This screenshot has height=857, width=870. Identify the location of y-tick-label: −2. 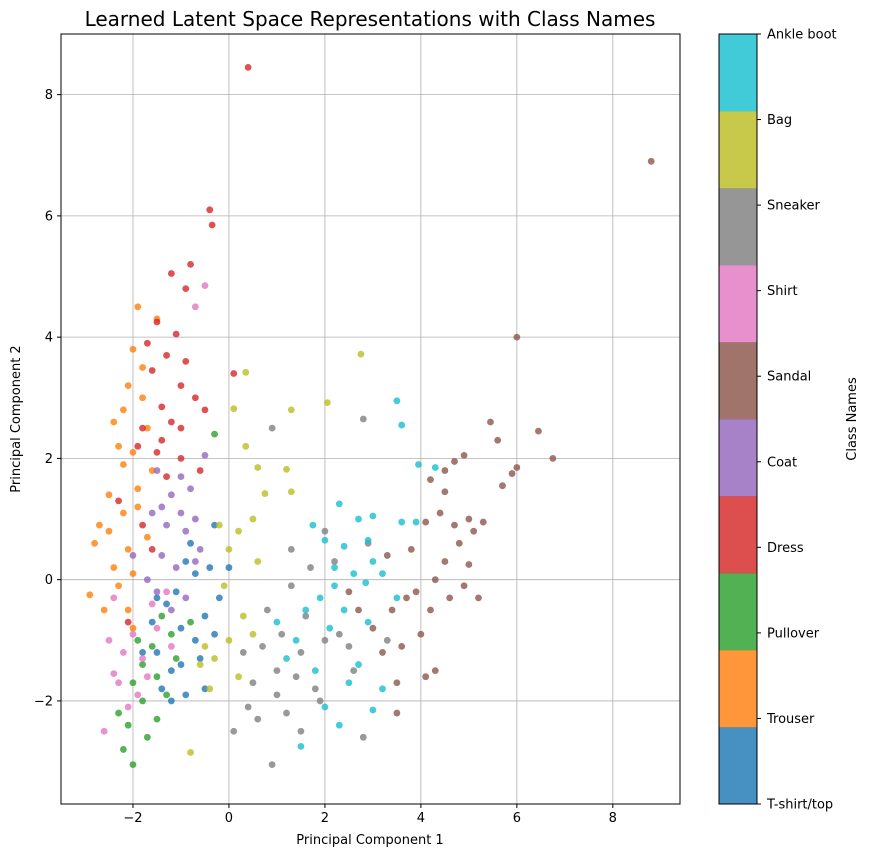
(43, 701).